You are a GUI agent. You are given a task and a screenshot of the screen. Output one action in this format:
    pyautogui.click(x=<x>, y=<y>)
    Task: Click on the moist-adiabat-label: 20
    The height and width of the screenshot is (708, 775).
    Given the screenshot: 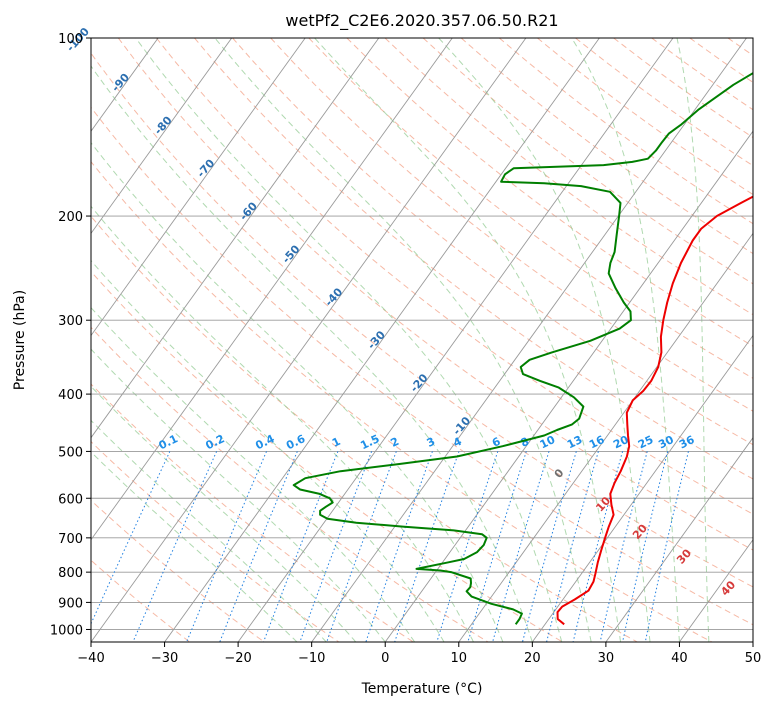 What is the action you would take?
    pyautogui.click(x=640, y=532)
    